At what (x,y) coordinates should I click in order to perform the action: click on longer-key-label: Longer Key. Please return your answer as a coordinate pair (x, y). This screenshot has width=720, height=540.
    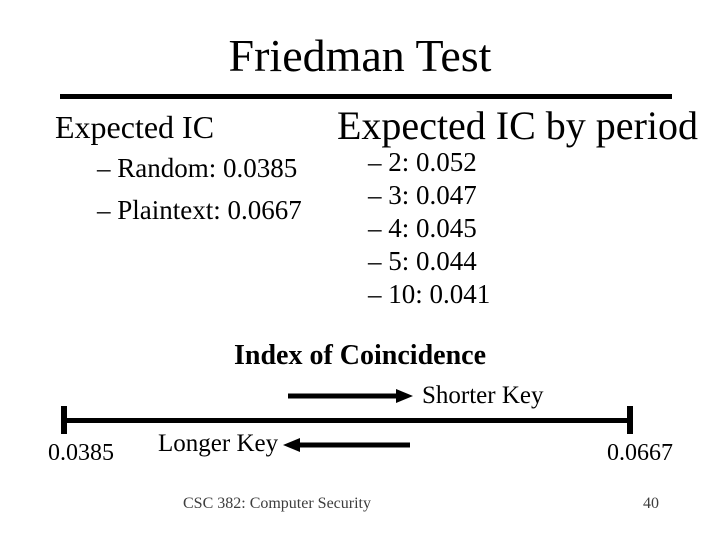
    Looking at the image, I should click on (218, 443).